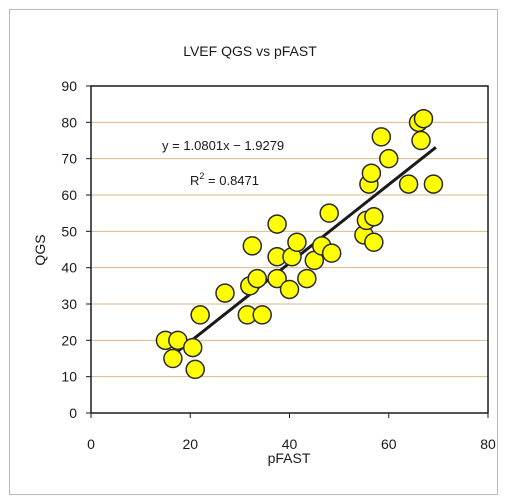  Describe the element at coordinates (69, 159) in the screenshot. I see `y-tick-label: 70` at that location.